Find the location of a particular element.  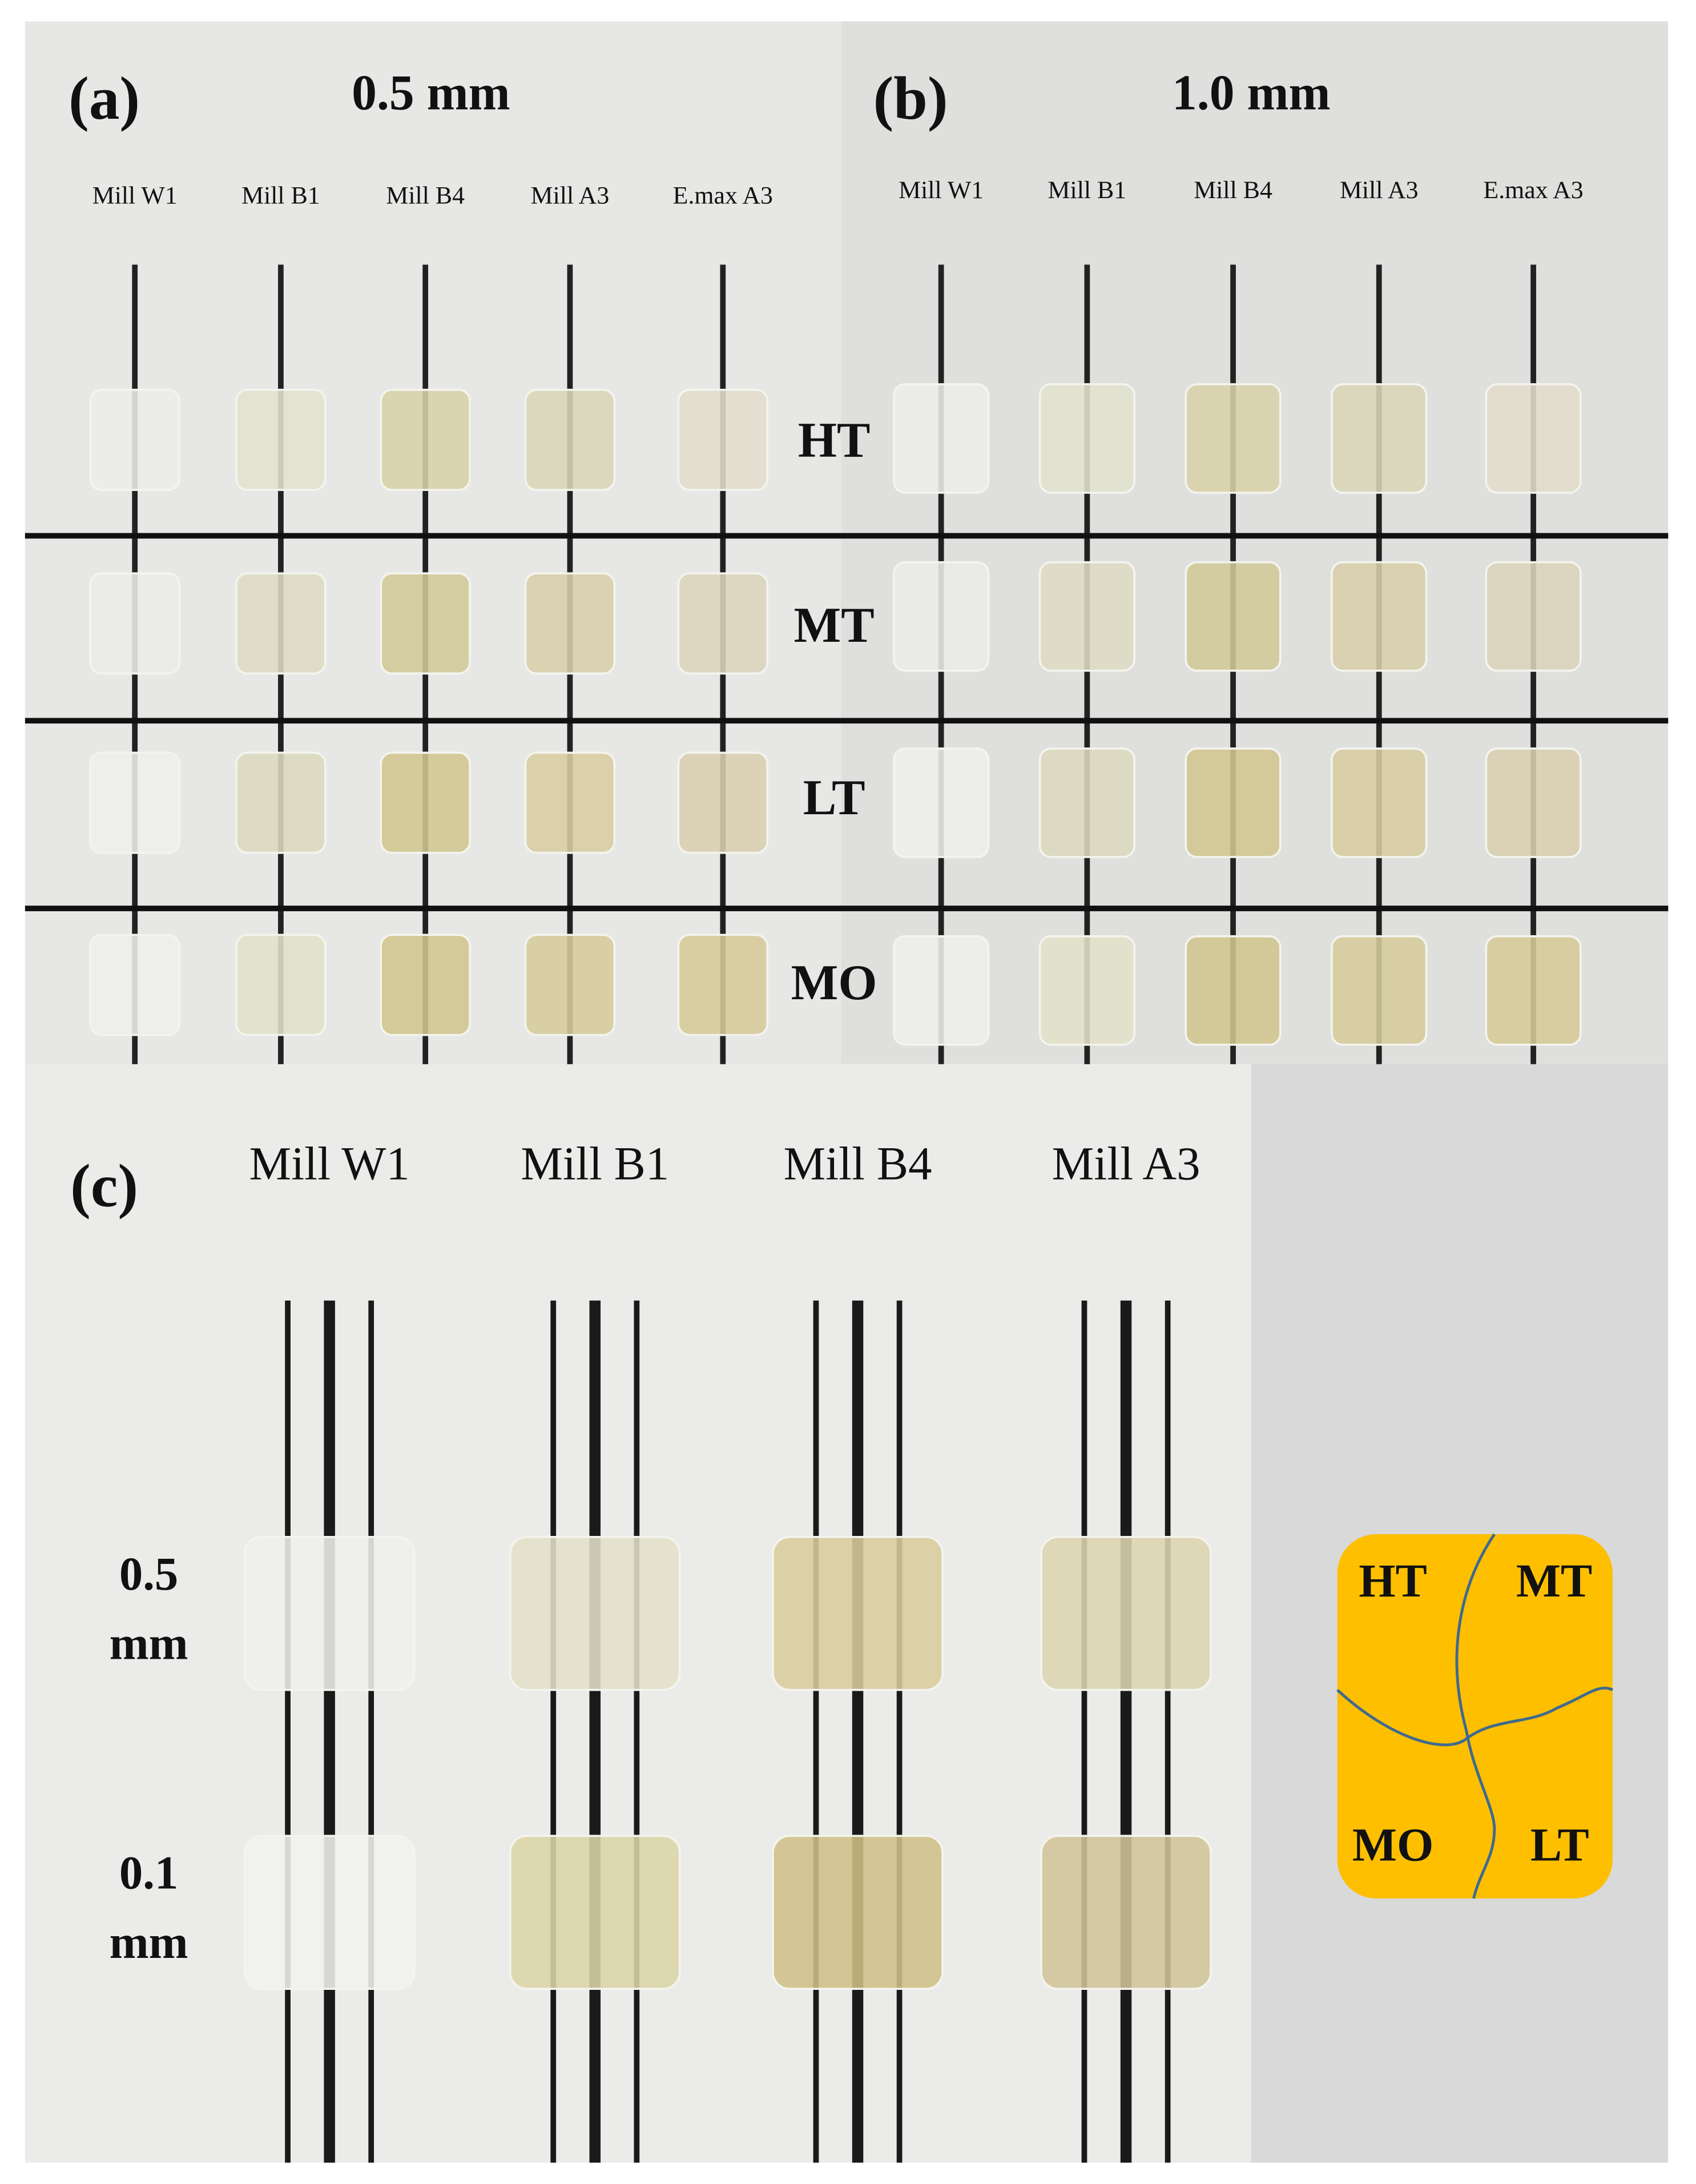

legend-label: MT is located at coordinates (1554, 1580).